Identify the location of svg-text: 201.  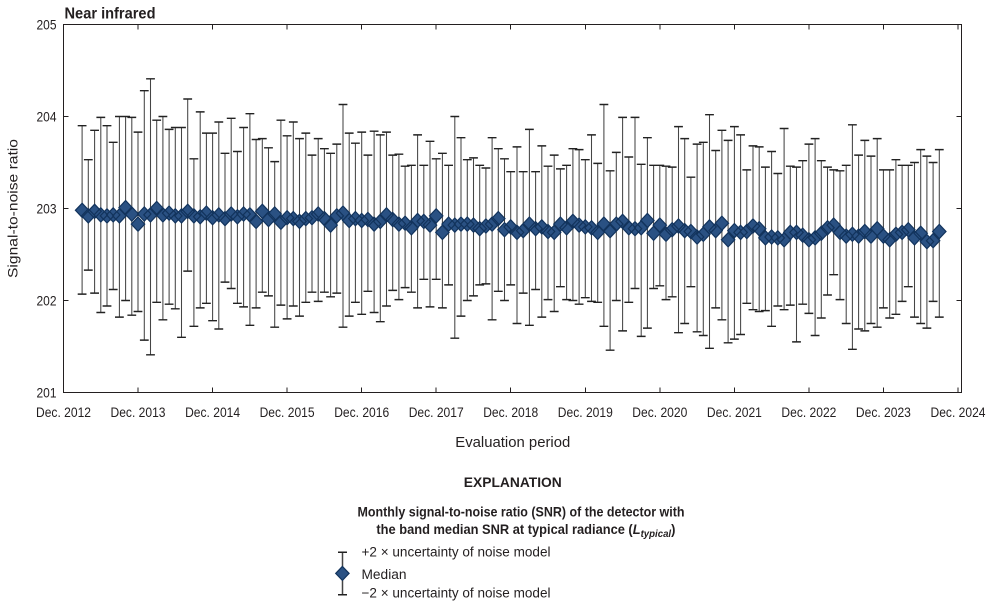
(47, 392).